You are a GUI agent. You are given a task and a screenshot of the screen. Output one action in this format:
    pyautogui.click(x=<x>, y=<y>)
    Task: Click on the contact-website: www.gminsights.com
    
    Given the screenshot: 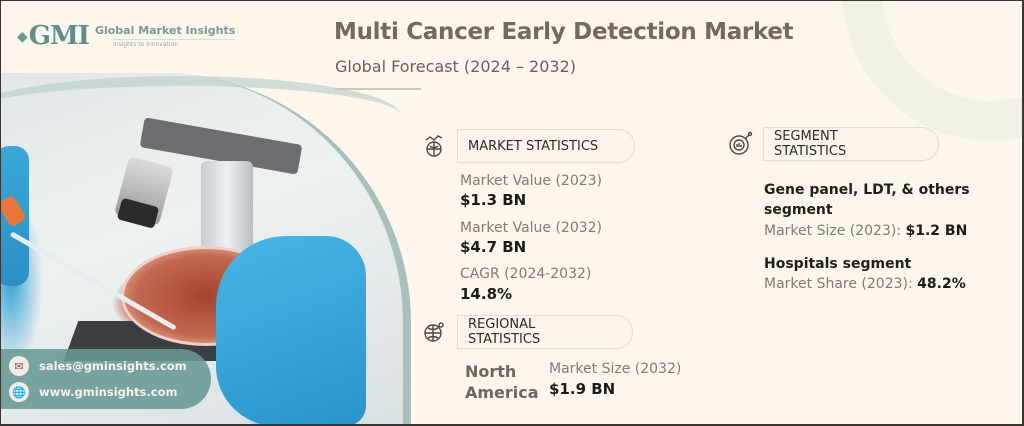 What is the action you would take?
    pyautogui.click(x=108, y=392)
    